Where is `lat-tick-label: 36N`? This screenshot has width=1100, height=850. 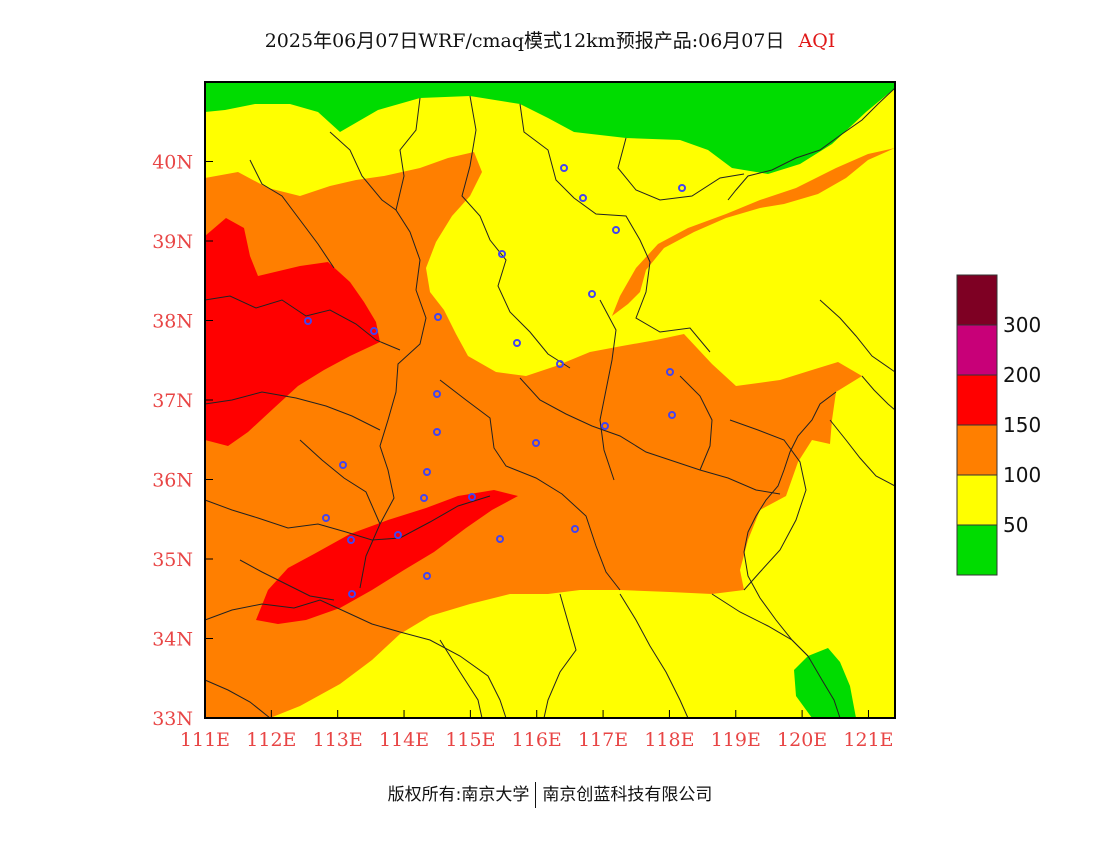 lat-tick-label: 36N is located at coordinates (172, 481).